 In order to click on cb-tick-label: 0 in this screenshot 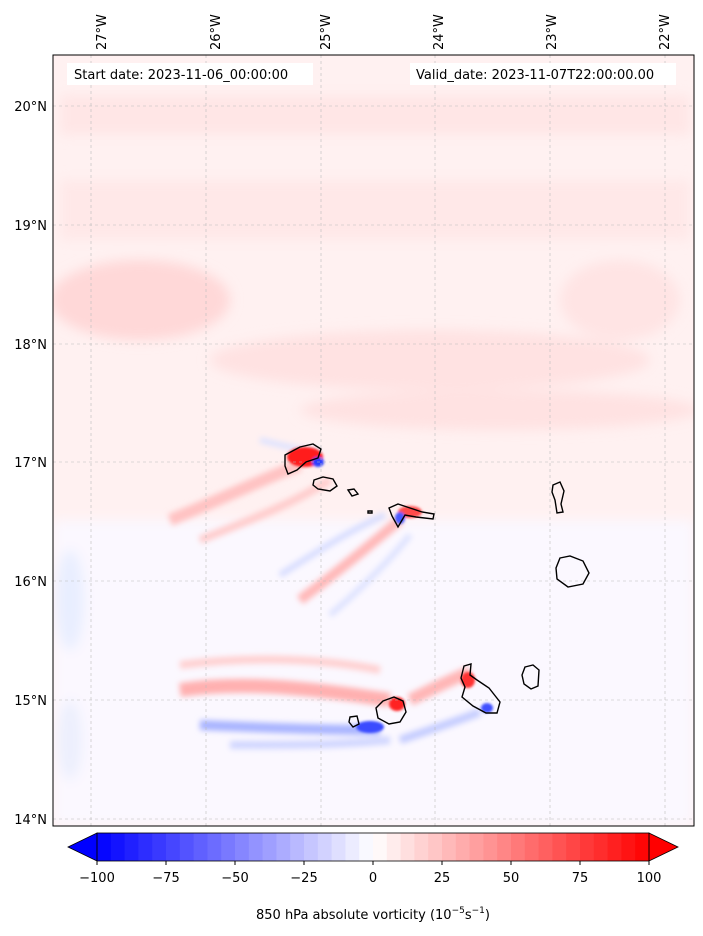, I will do `click(373, 878)`.